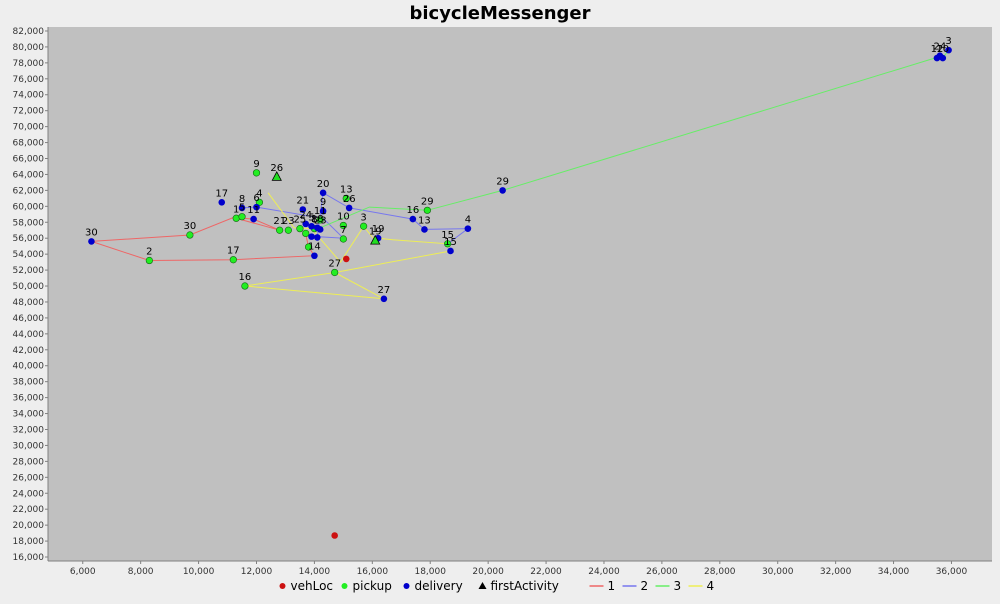  I want to click on delivery-label: 19, so click(378, 229).